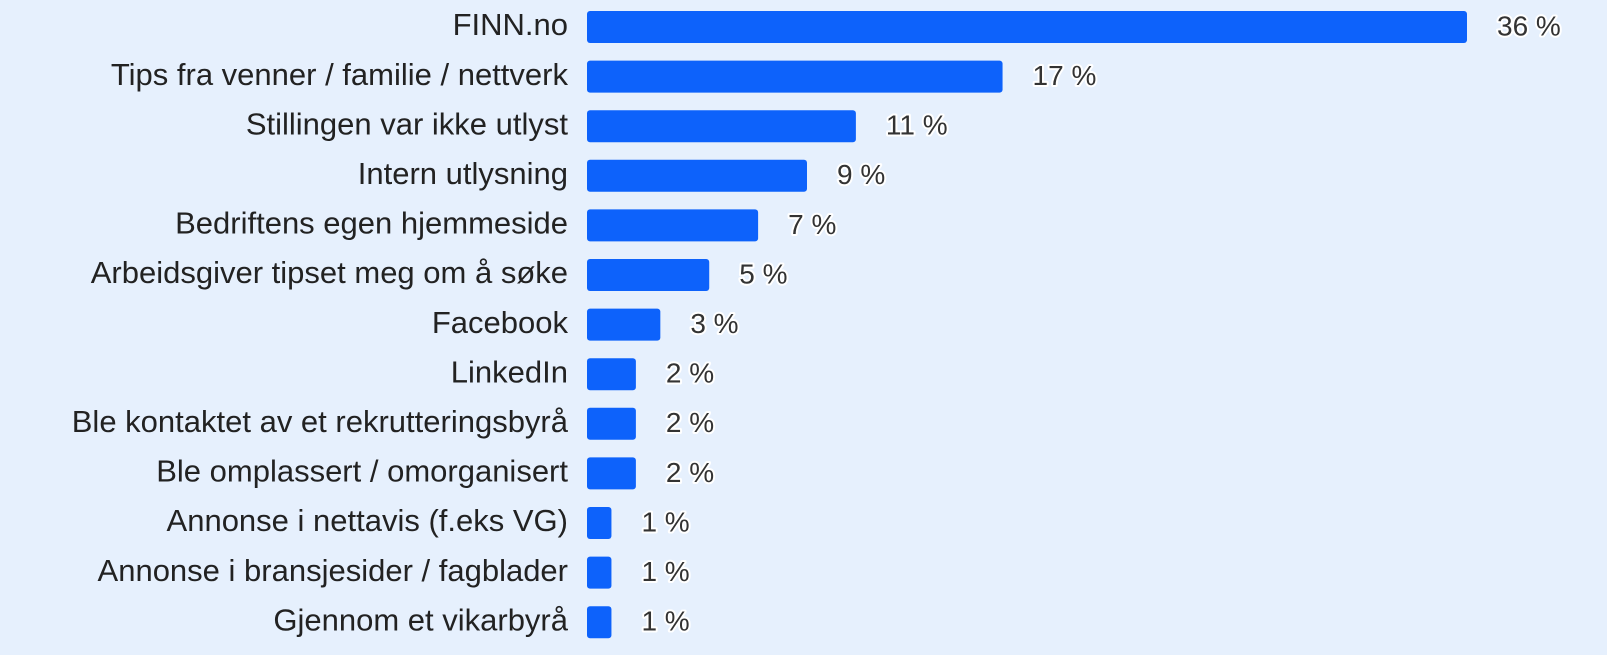  I want to click on category-label: FINN.no, so click(510, 24).